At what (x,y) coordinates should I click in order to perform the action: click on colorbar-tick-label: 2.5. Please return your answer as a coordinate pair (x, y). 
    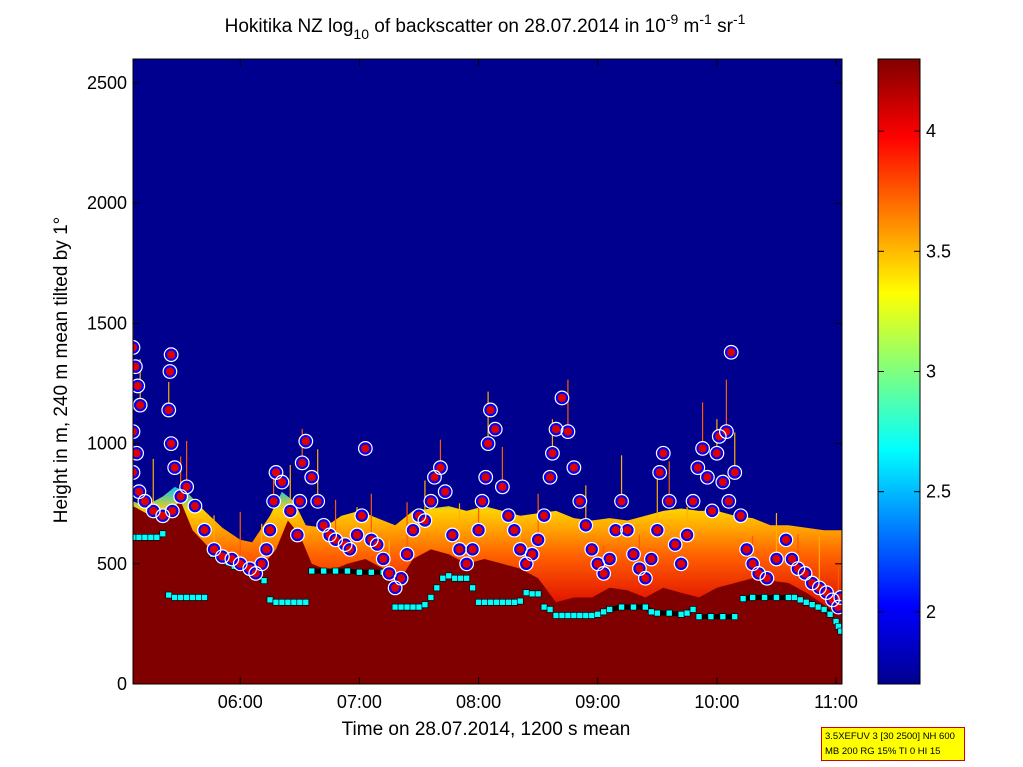
    Looking at the image, I should click on (938, 492).